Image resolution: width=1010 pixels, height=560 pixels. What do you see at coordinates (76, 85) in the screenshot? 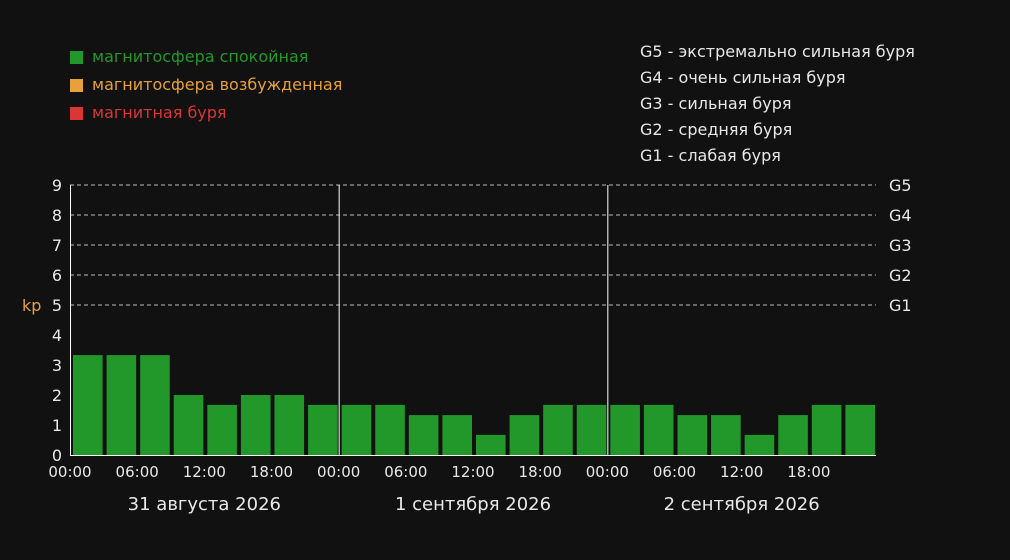
I see `legend-swatch-excited-icon` at bounding box center [76, 85].